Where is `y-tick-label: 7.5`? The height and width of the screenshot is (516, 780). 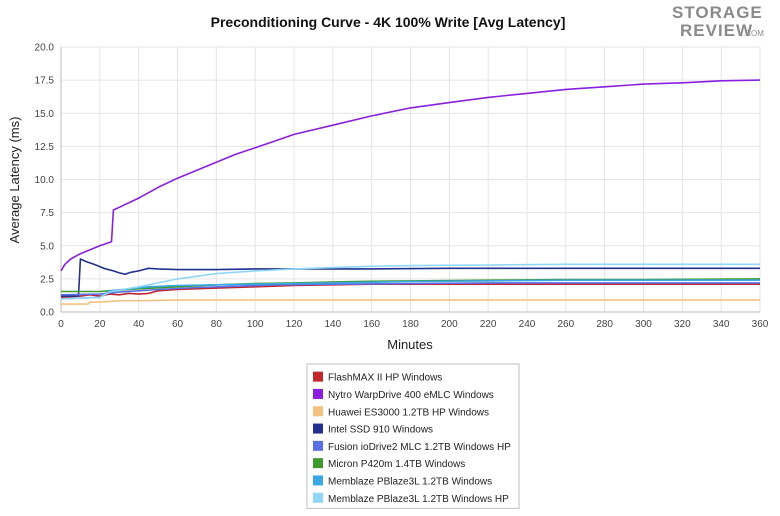
y-tick-label: 7.5 is located at coordinates (47, 213).